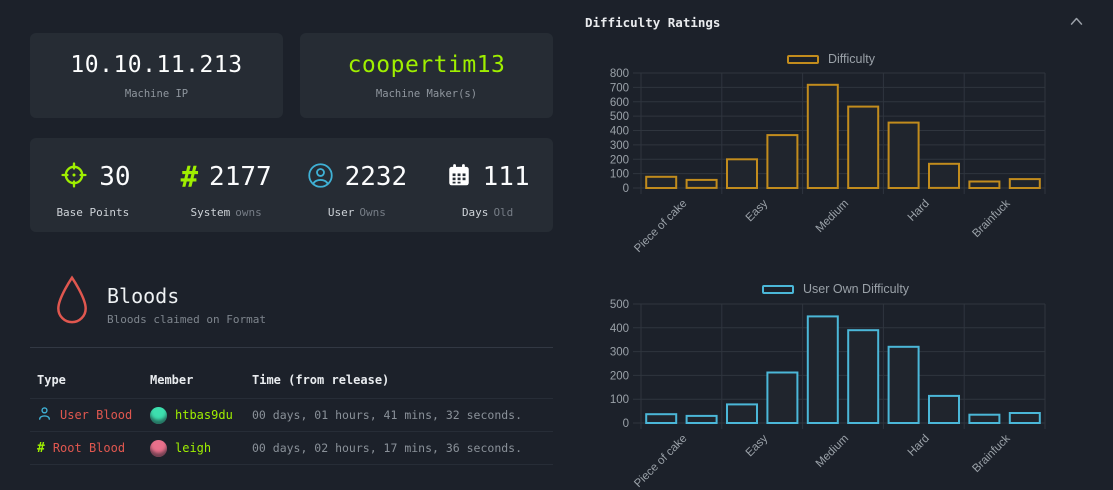  I want to click on stat-system-owns: # 2177 System owns, so click(226, 189).